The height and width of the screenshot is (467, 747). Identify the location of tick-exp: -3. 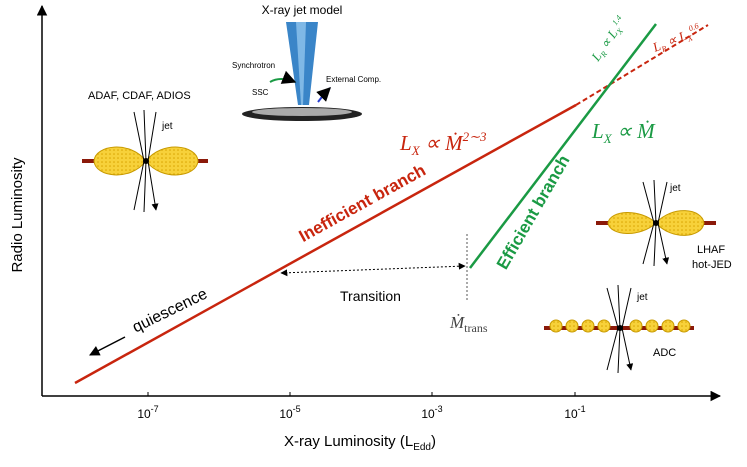
(439, 409).